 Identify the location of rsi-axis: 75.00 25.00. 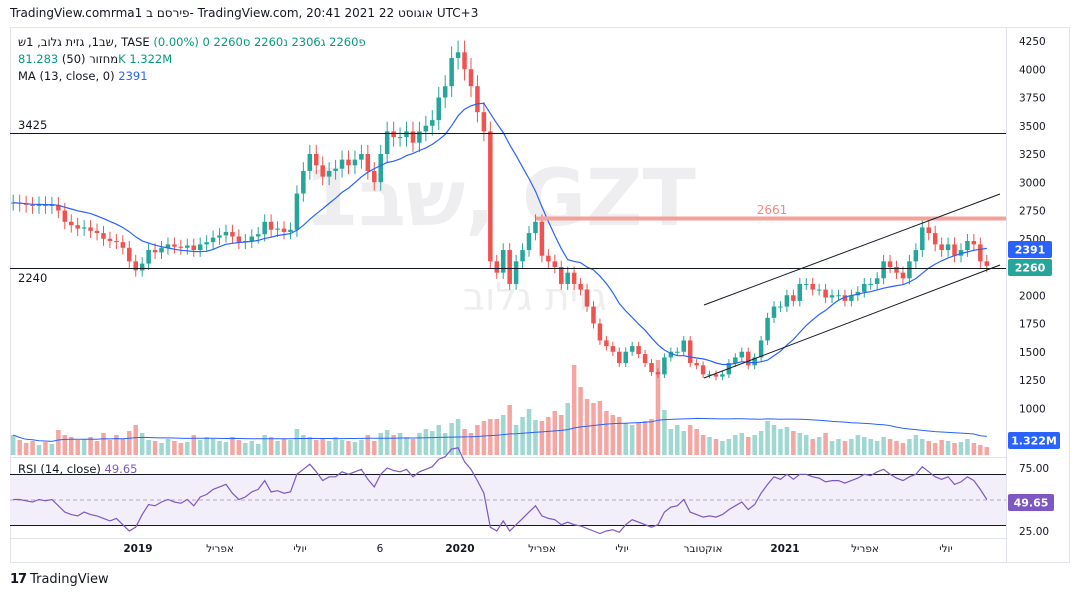
(1034, 500).